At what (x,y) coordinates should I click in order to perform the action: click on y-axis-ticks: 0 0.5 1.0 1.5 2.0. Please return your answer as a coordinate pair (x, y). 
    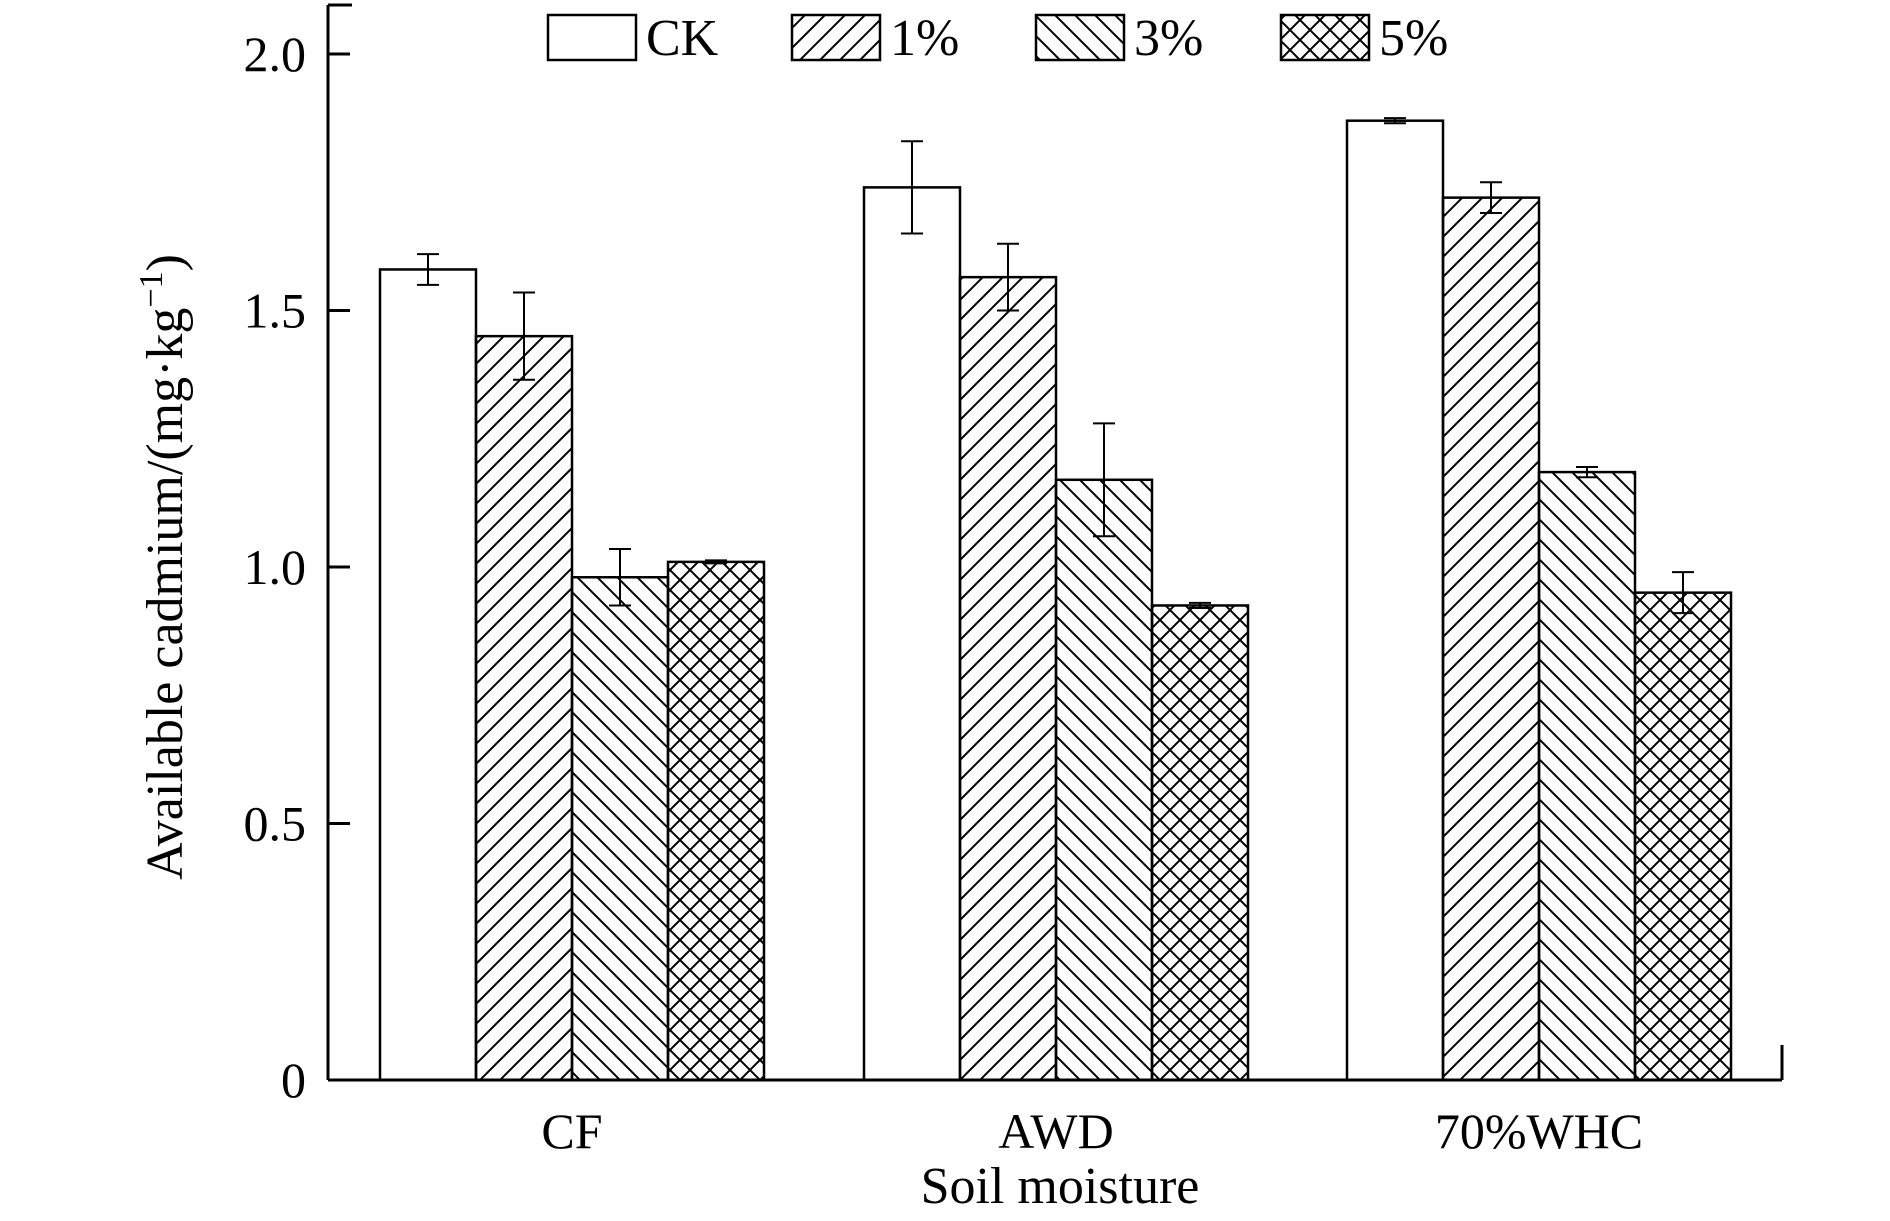
    Looking at the image, I should click on (297, 567).